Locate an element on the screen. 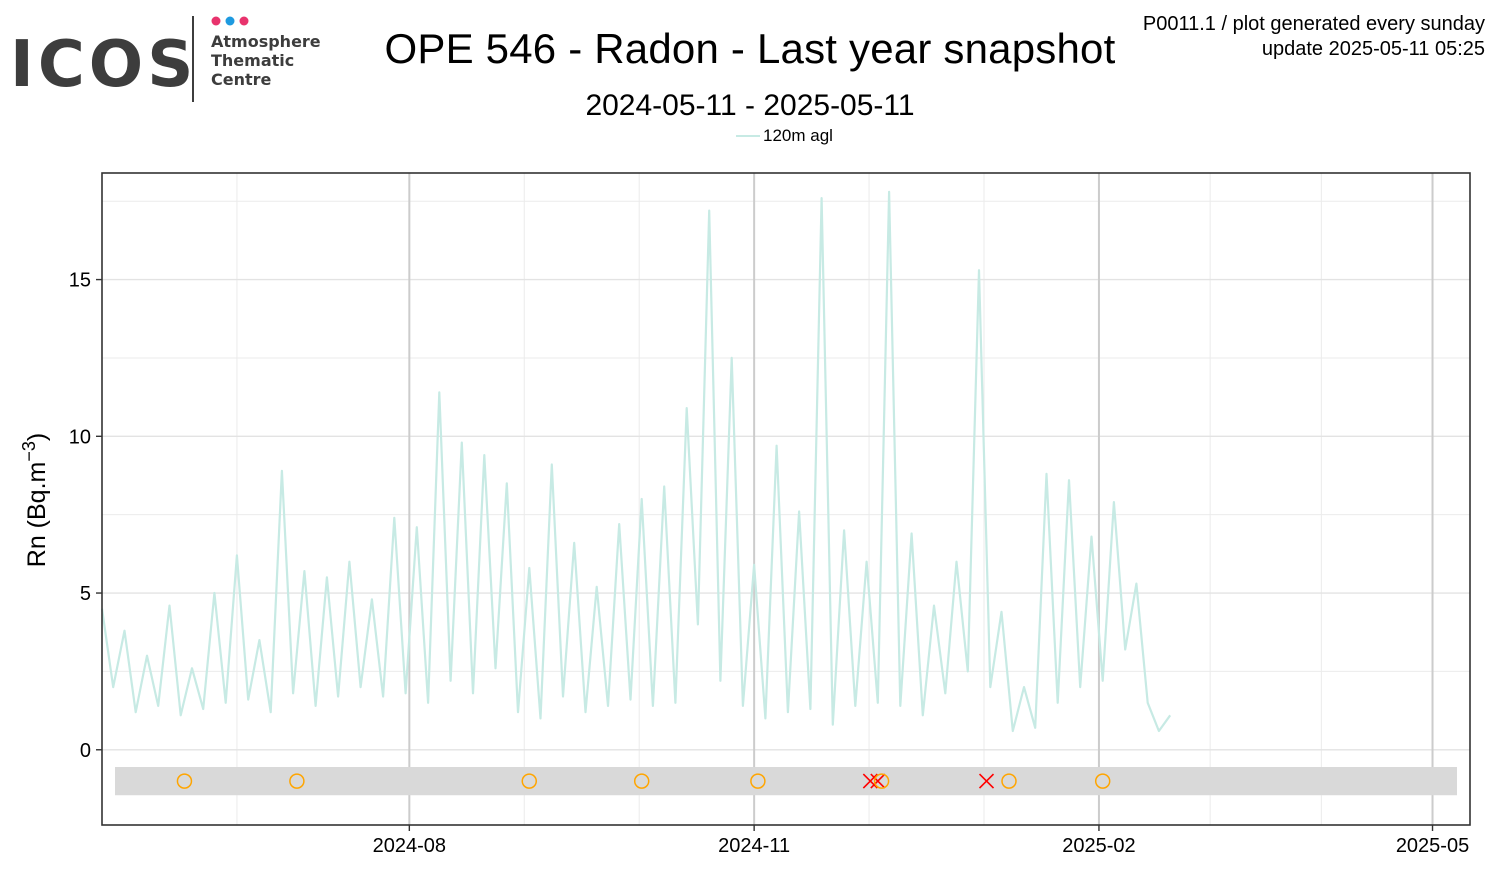 The height and width of the screenshot is (870, 1500). y-axis-title: Rn (Bq.m−3) is located at coordinates (35, 500).